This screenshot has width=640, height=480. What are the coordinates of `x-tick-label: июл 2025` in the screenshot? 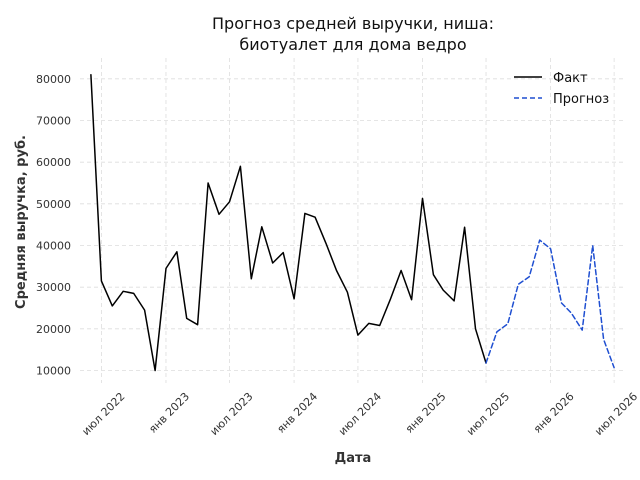 It's located at (488, 414).